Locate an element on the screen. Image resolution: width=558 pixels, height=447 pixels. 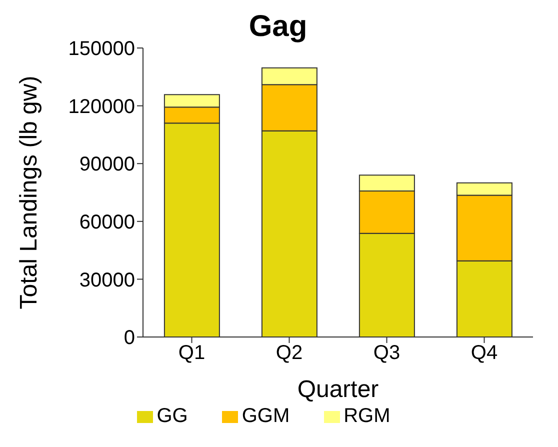
legend-label: GGM is located at coordinates (266, 416).